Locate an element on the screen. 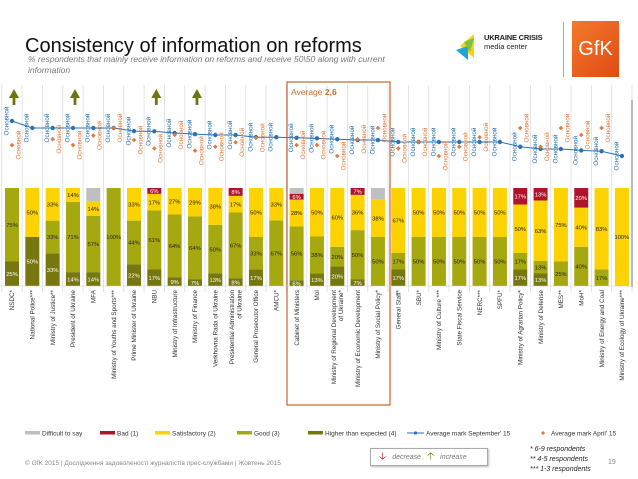 The width and height of the screenshot is (638, 479). legend-label-good: Good (3) is located at coordinates (267, 433).